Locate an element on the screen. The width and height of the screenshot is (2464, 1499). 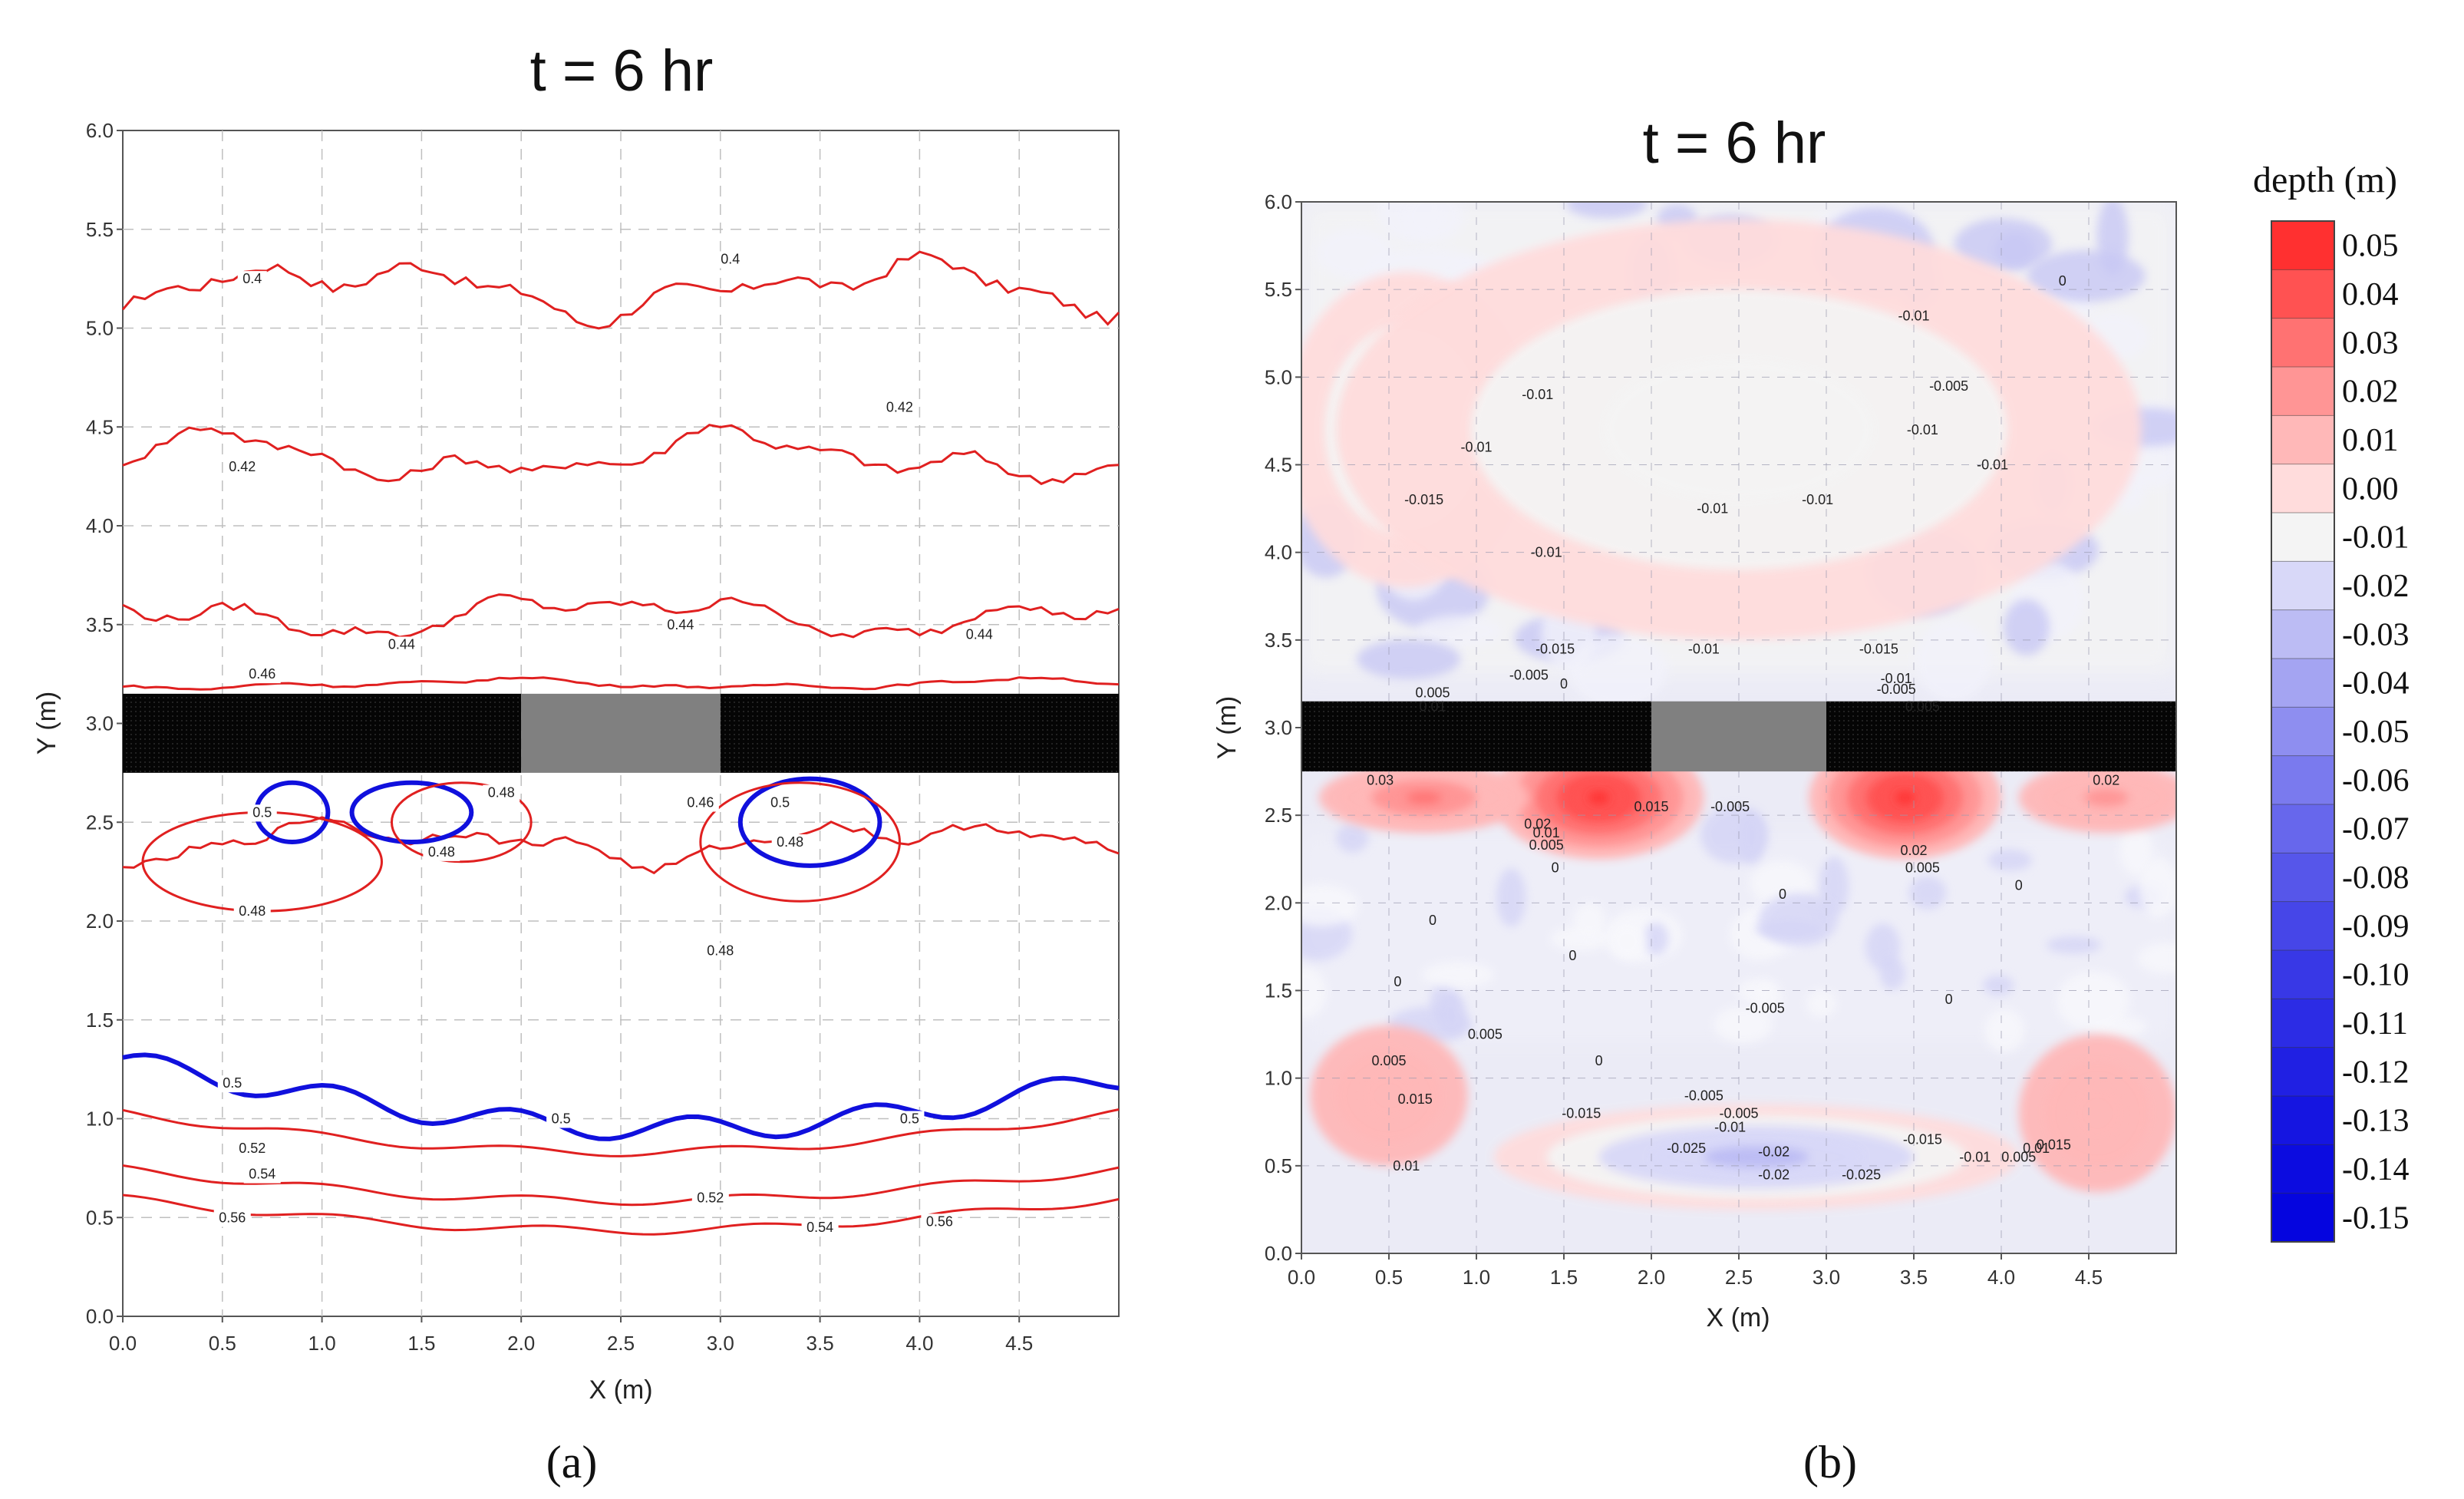
contour-label: 0.48 is located at coordinates (721, 951).